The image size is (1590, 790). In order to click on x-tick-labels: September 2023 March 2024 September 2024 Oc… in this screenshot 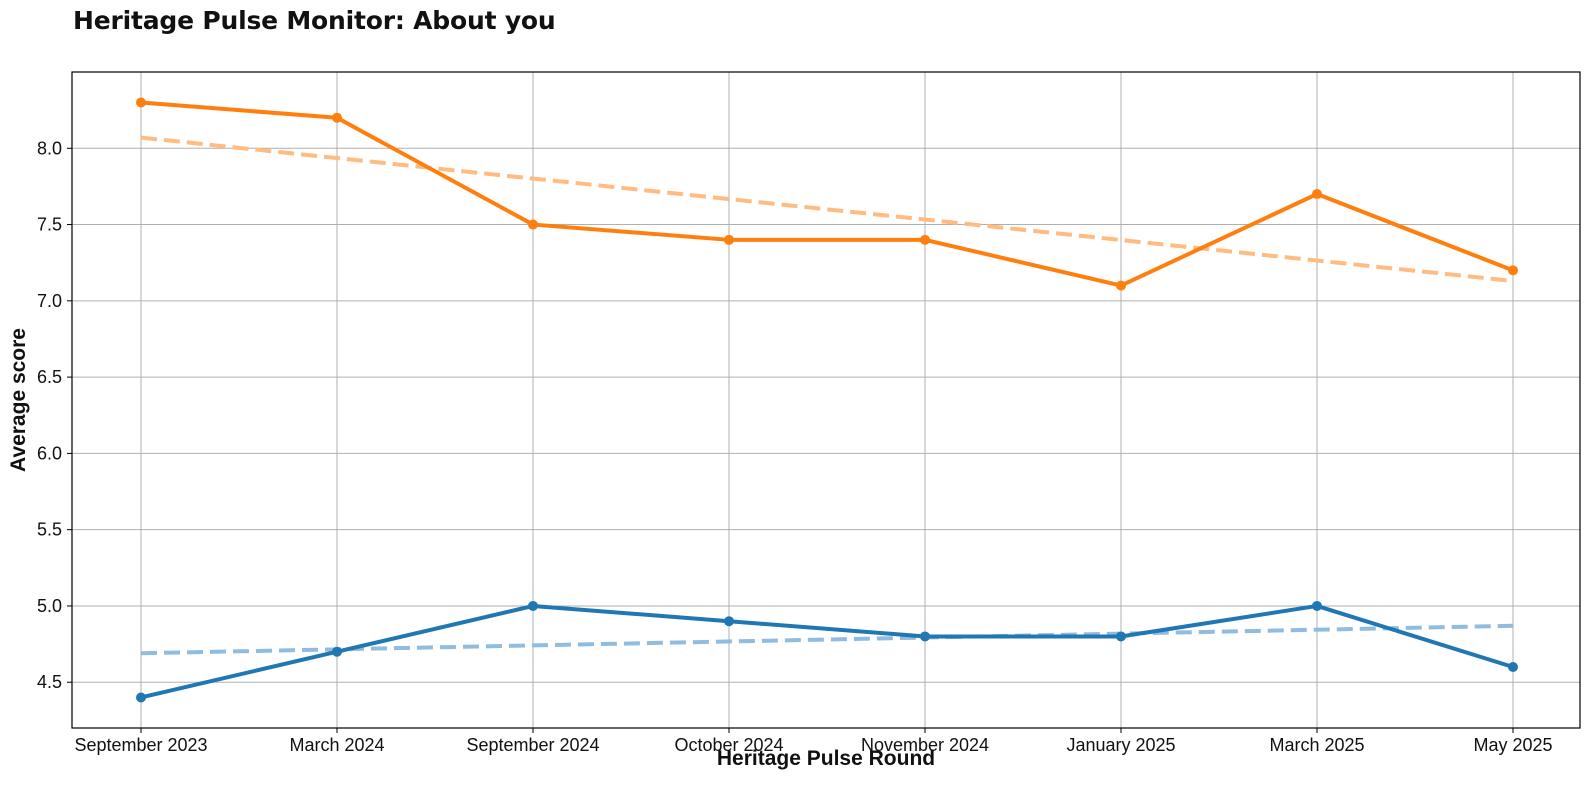, I will do `click(813, 741)`.